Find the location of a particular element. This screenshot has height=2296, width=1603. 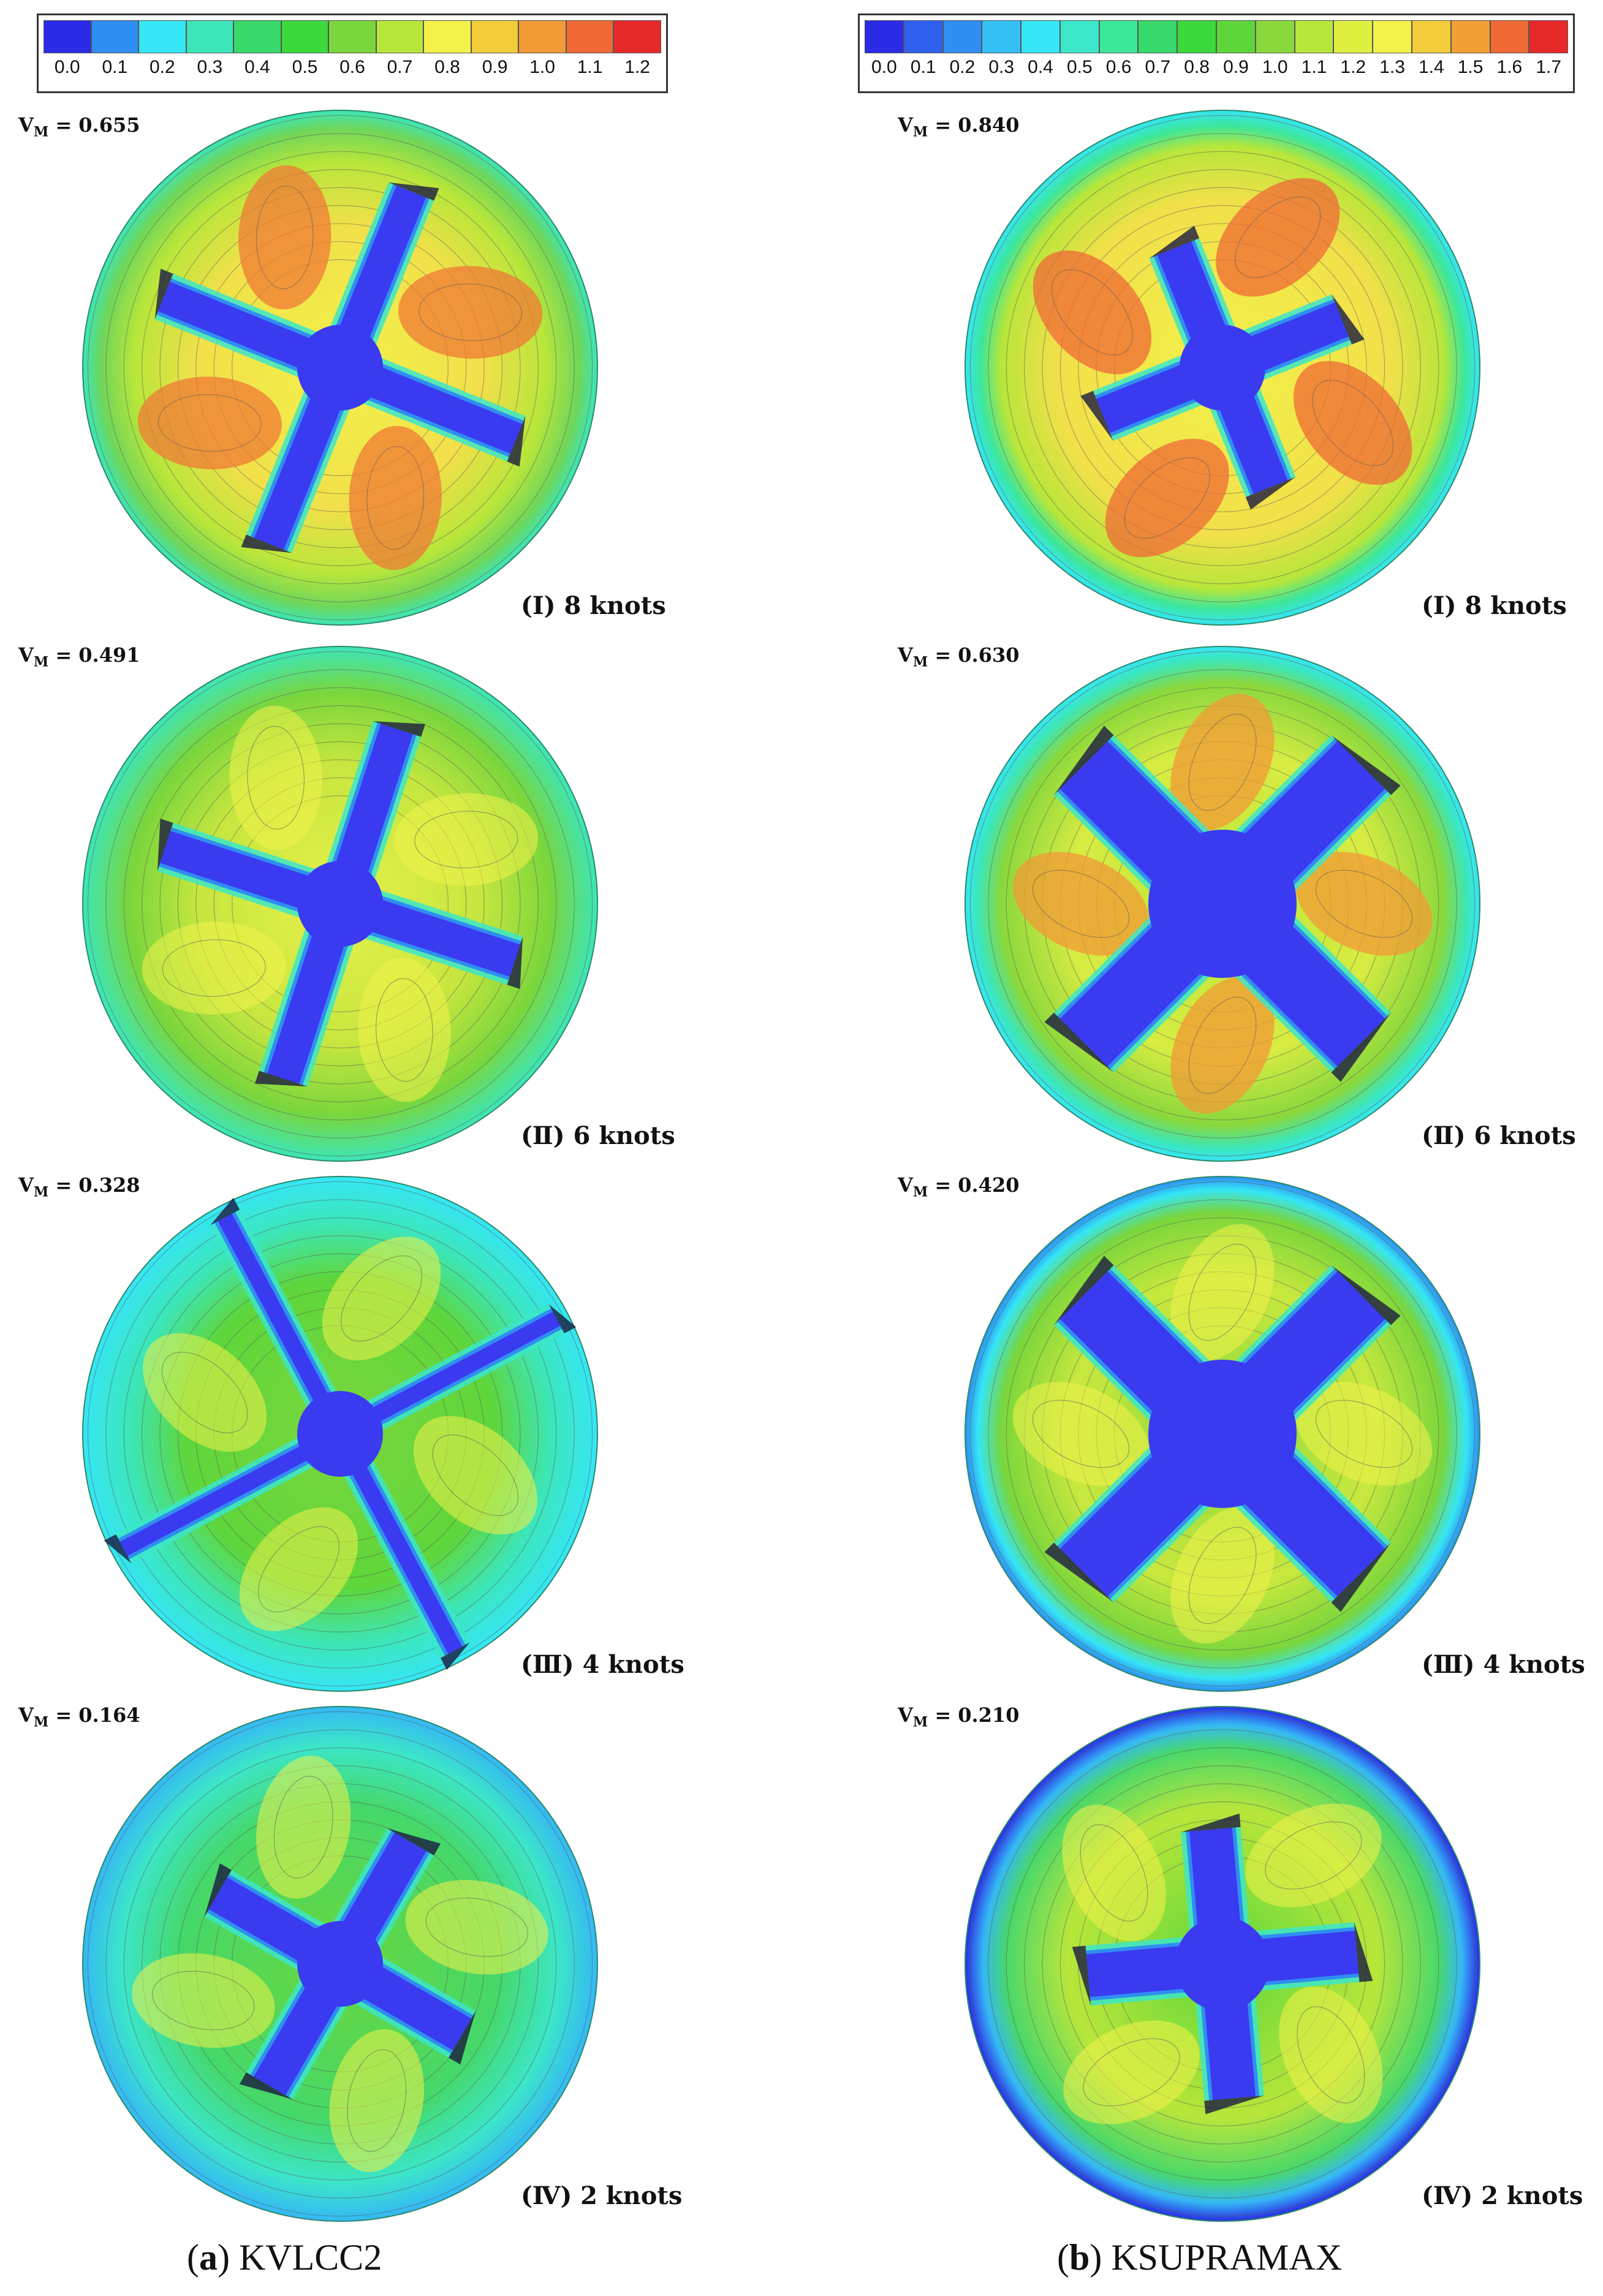

legend-tick-label: 1.2 is located at coordinates (1353, 67).